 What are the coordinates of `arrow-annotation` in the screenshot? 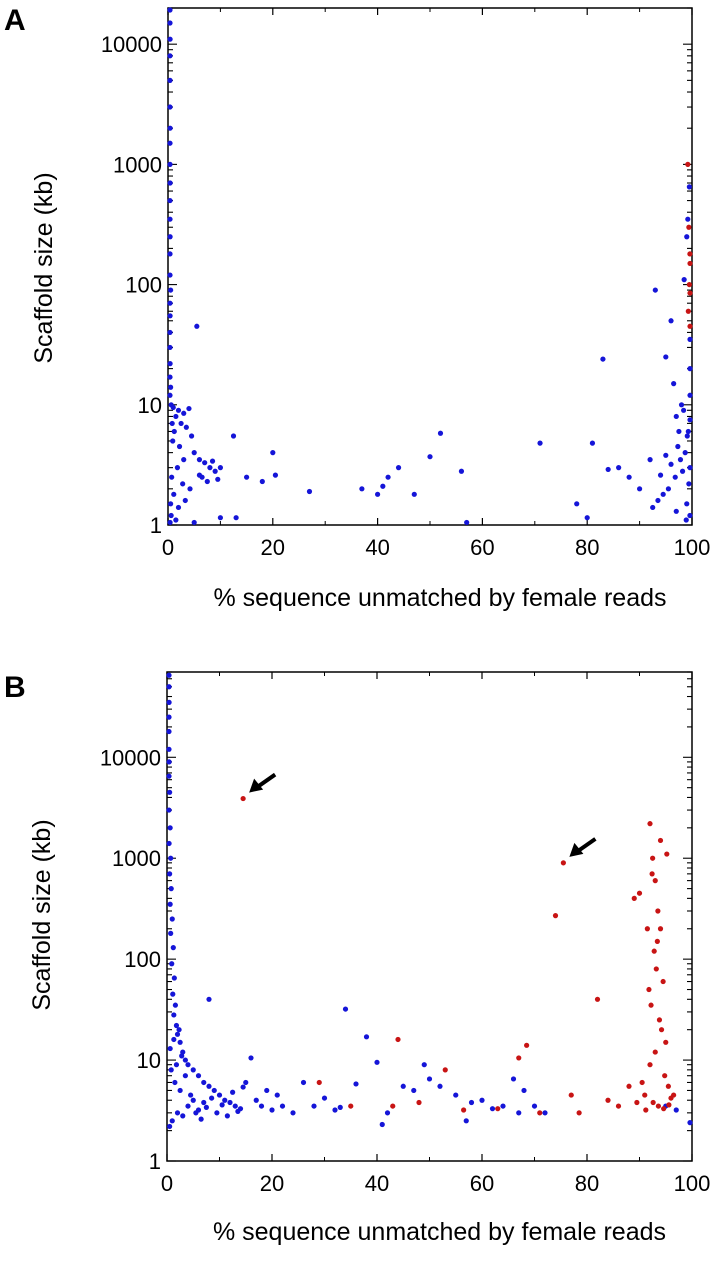 It's located at (263, 782).